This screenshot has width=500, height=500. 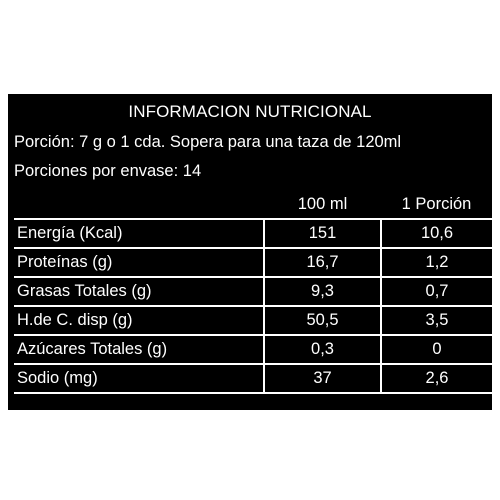 What do you see at coordinates (139, 349) in the screenshot?
I see `nutrient-label: Azúcares Totales (g)` at bounding box center [139, 349].